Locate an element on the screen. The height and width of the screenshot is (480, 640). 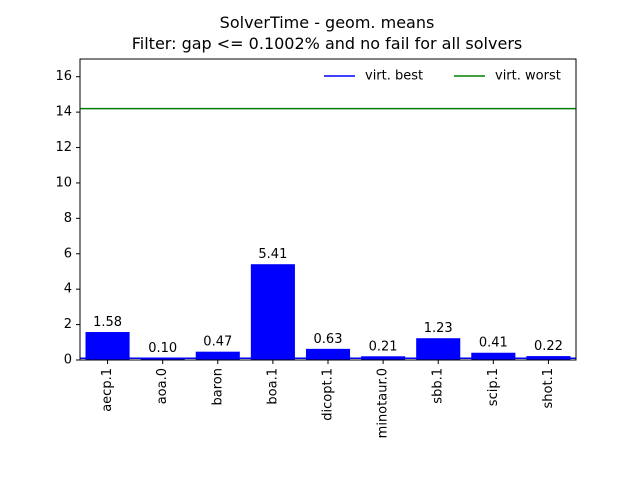
bar-boa.1 is located at coordinates (272, 312).